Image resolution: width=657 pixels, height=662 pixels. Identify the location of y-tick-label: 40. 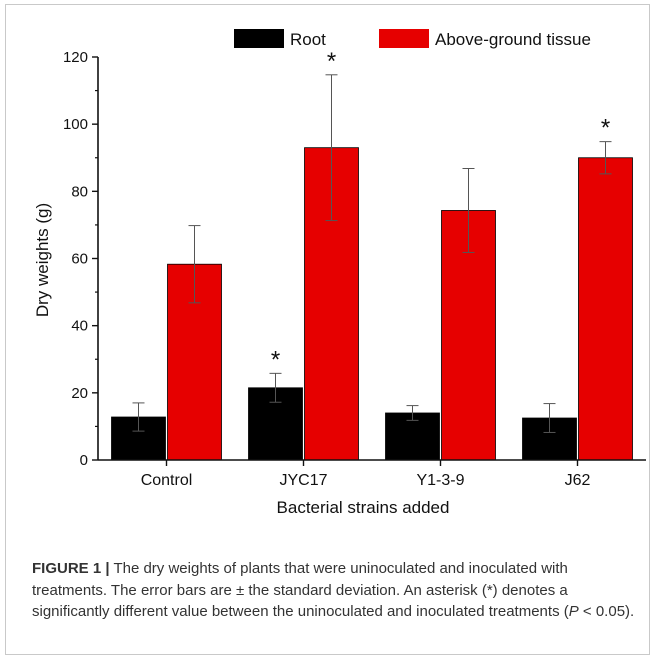
(79, 326).